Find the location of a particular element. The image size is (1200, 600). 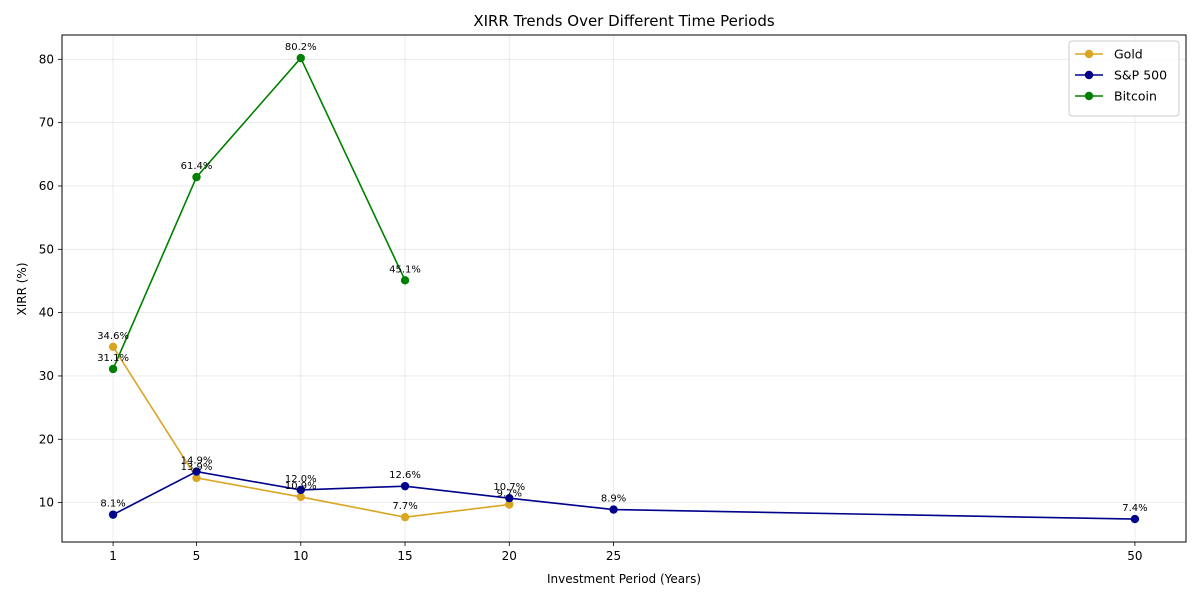

series-bitcoin is located at coordinates (259, 213).